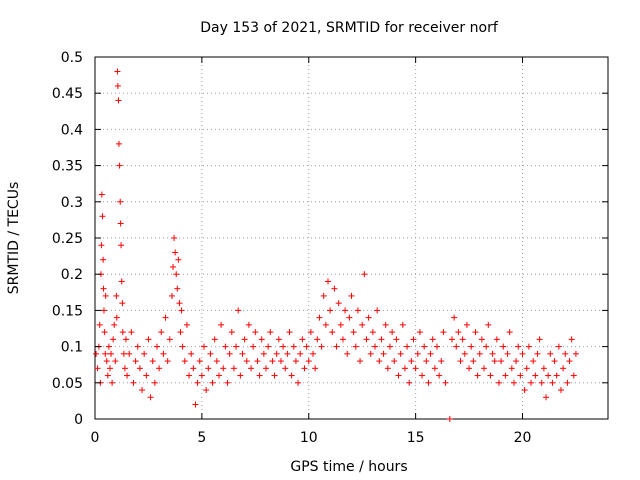  What do you see at coordinates (523, 438) in the screenshot?
I see `x-tick-label: 20` at bounding box center [523, 438].